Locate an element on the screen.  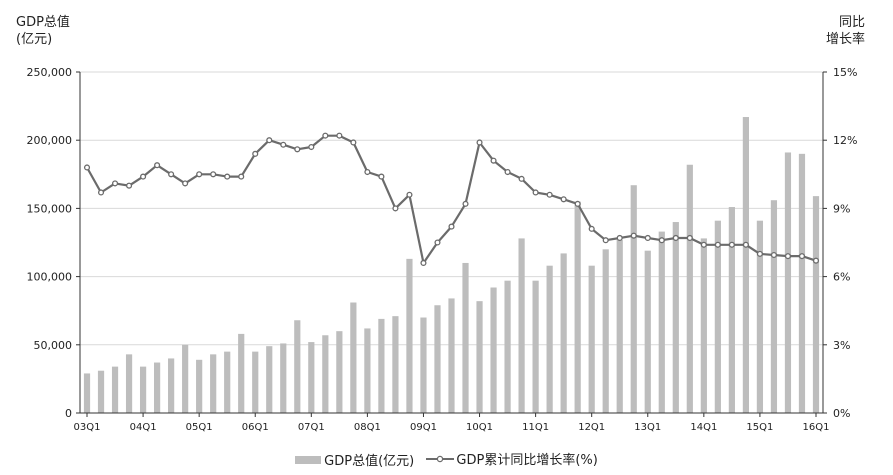
right-tick-label: 15% is located at coordinates (845, 72).